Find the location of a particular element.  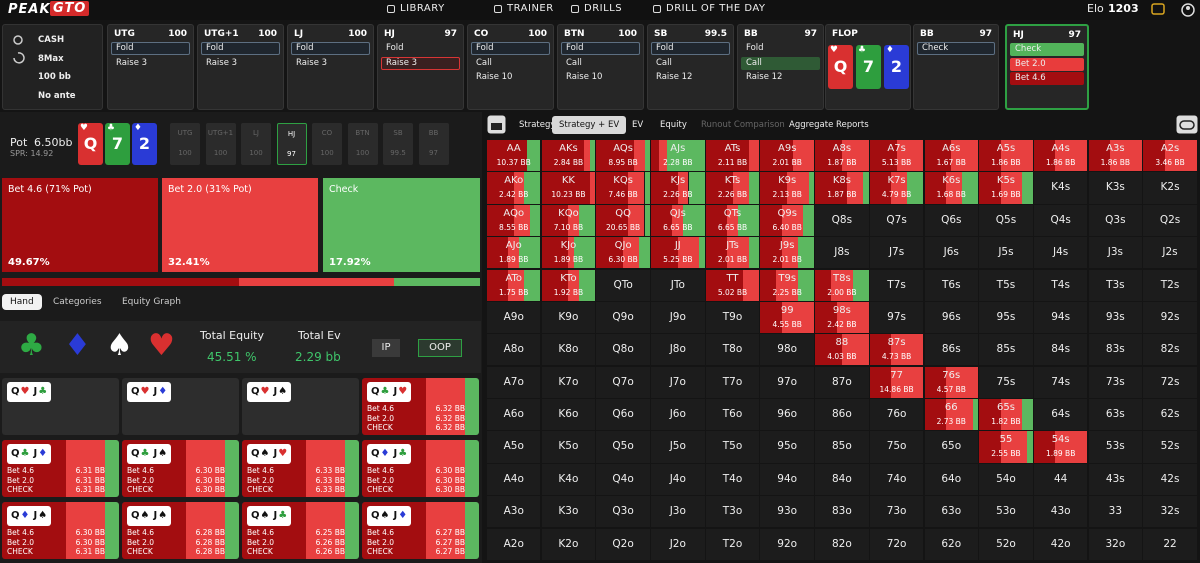

hand-cell: 33 is located at coordinates (1115, 512).